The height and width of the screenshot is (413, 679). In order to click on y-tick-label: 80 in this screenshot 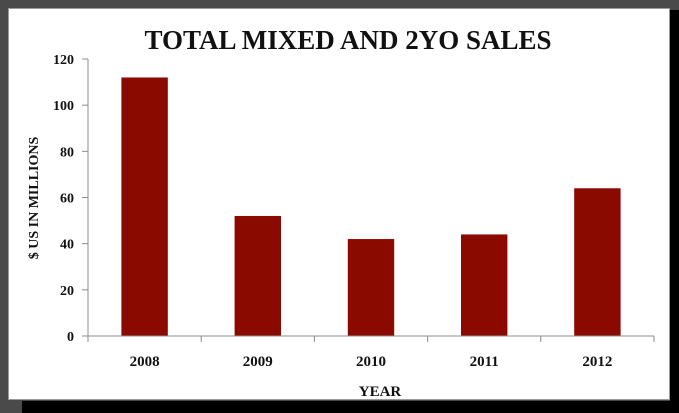, I will do `click(67, 152)`.